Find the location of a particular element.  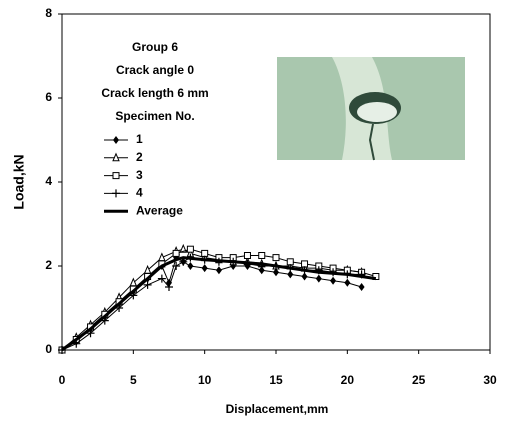

annotation: Group 6 is located at coordinates (155, 47).